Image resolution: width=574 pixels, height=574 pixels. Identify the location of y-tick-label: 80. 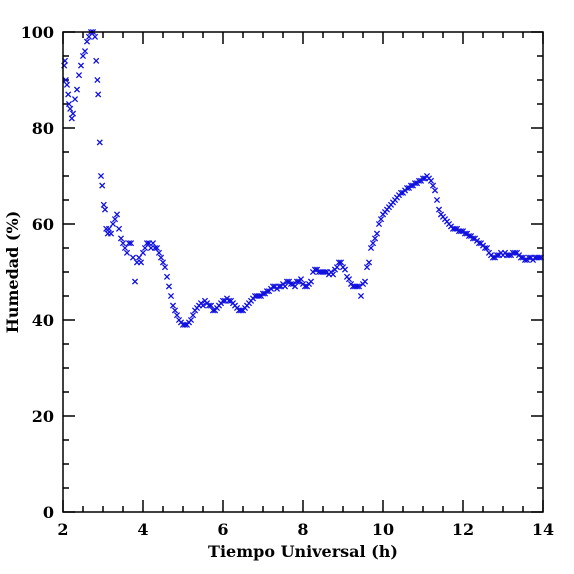
(43, 128).